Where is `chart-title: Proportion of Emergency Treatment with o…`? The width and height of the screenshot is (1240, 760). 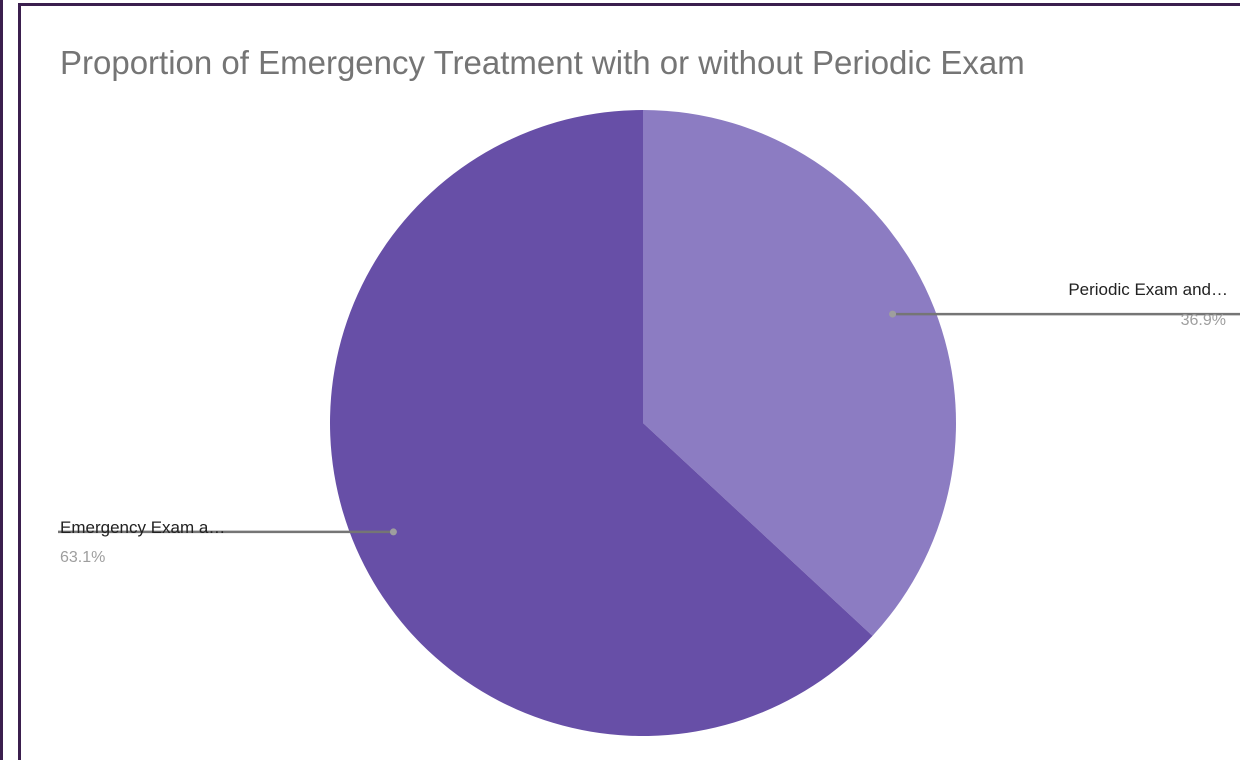 chart-title: Proportion of Emergency Treatment with o… is located at coordinates (542, 62).